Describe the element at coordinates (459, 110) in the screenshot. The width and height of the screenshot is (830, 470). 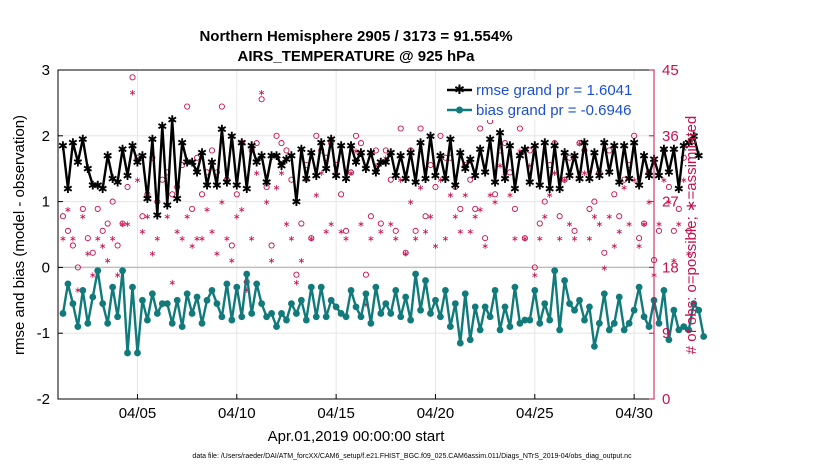
I see `legend-bias-marker` at that location.